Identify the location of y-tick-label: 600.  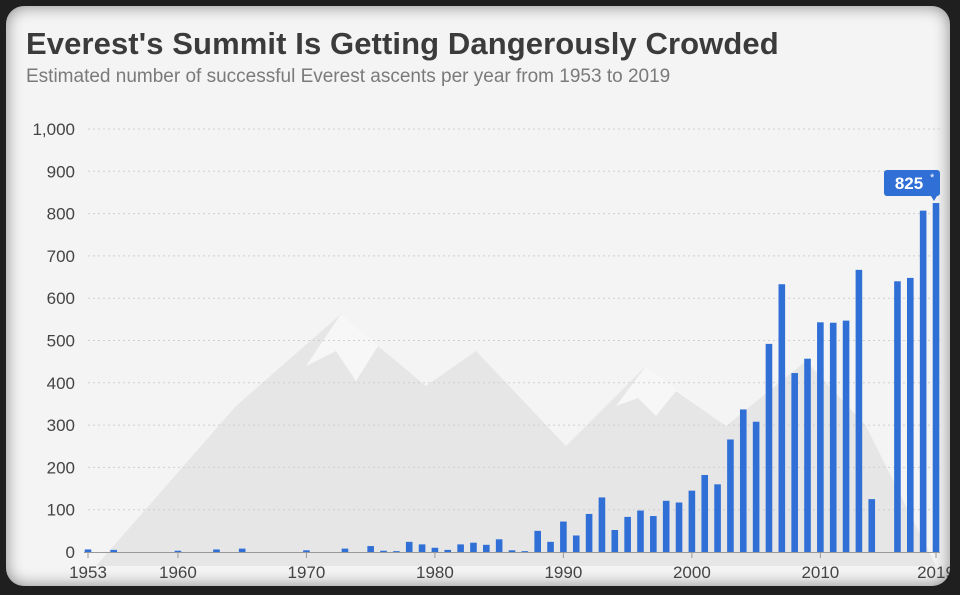
(61, 298).